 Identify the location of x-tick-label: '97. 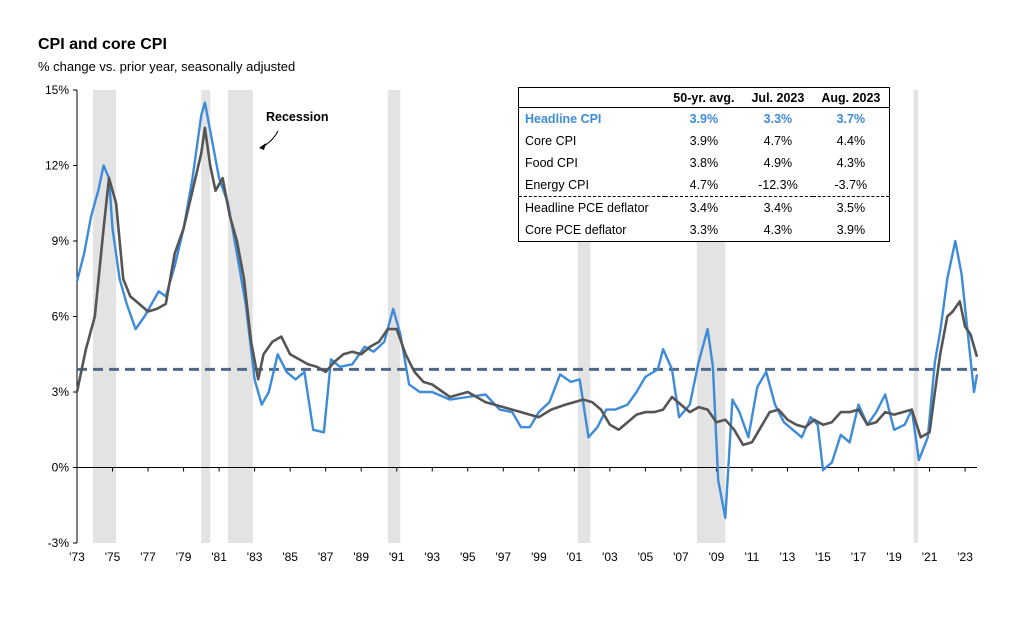
(503, 557).